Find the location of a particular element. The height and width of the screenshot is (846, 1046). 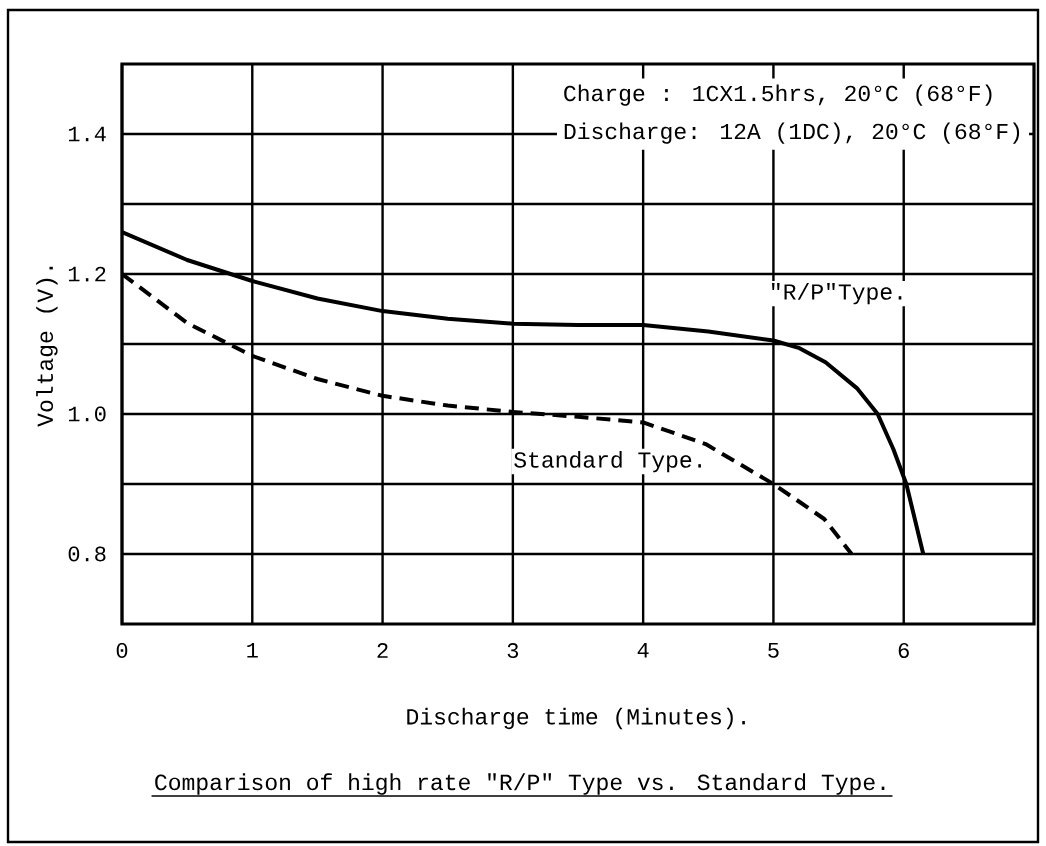

x-tick-label: 0 is located at coordinates (122, 650).